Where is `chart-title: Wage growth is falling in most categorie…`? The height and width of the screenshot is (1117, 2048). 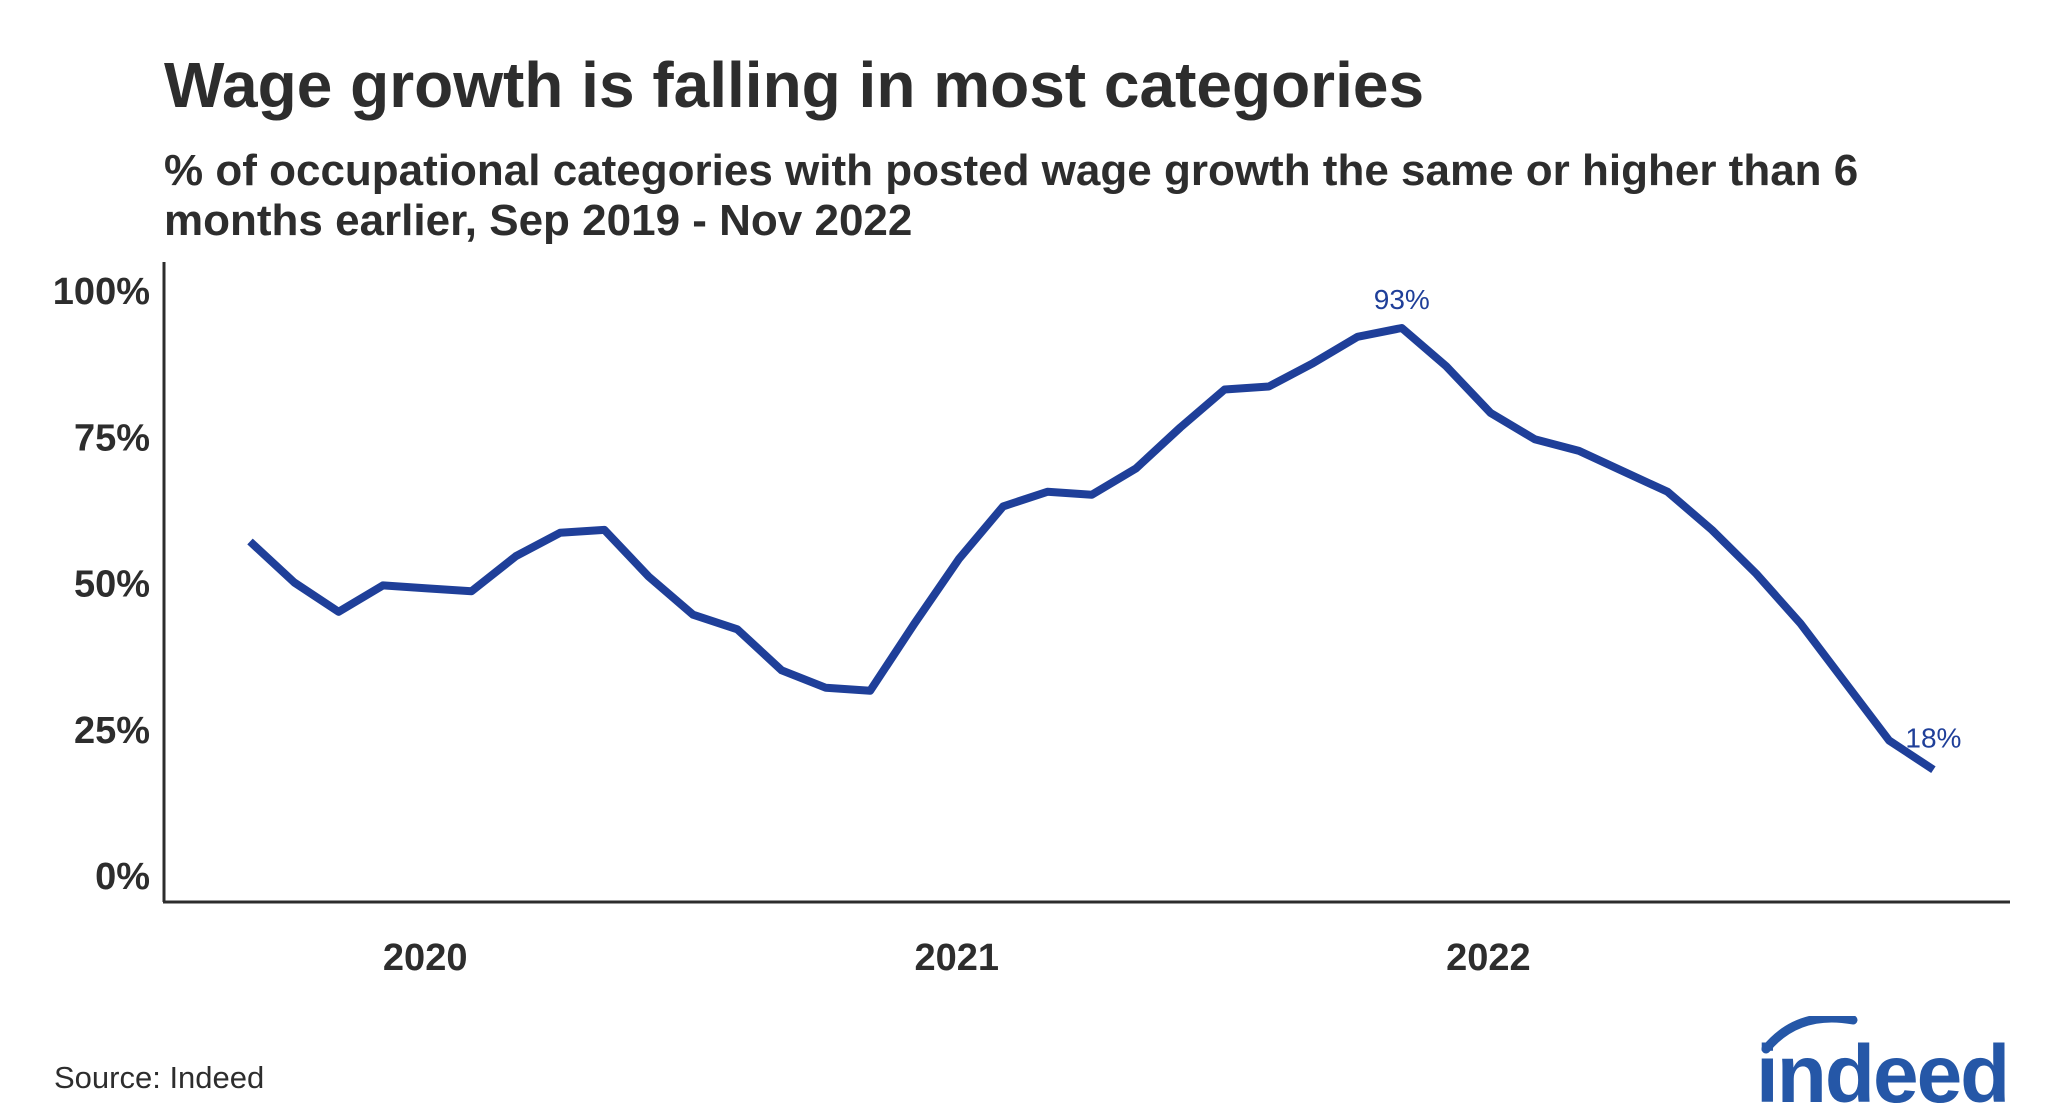
chart-title: Wage growth is falling in most categorie… is located at coordinates (794, 85).